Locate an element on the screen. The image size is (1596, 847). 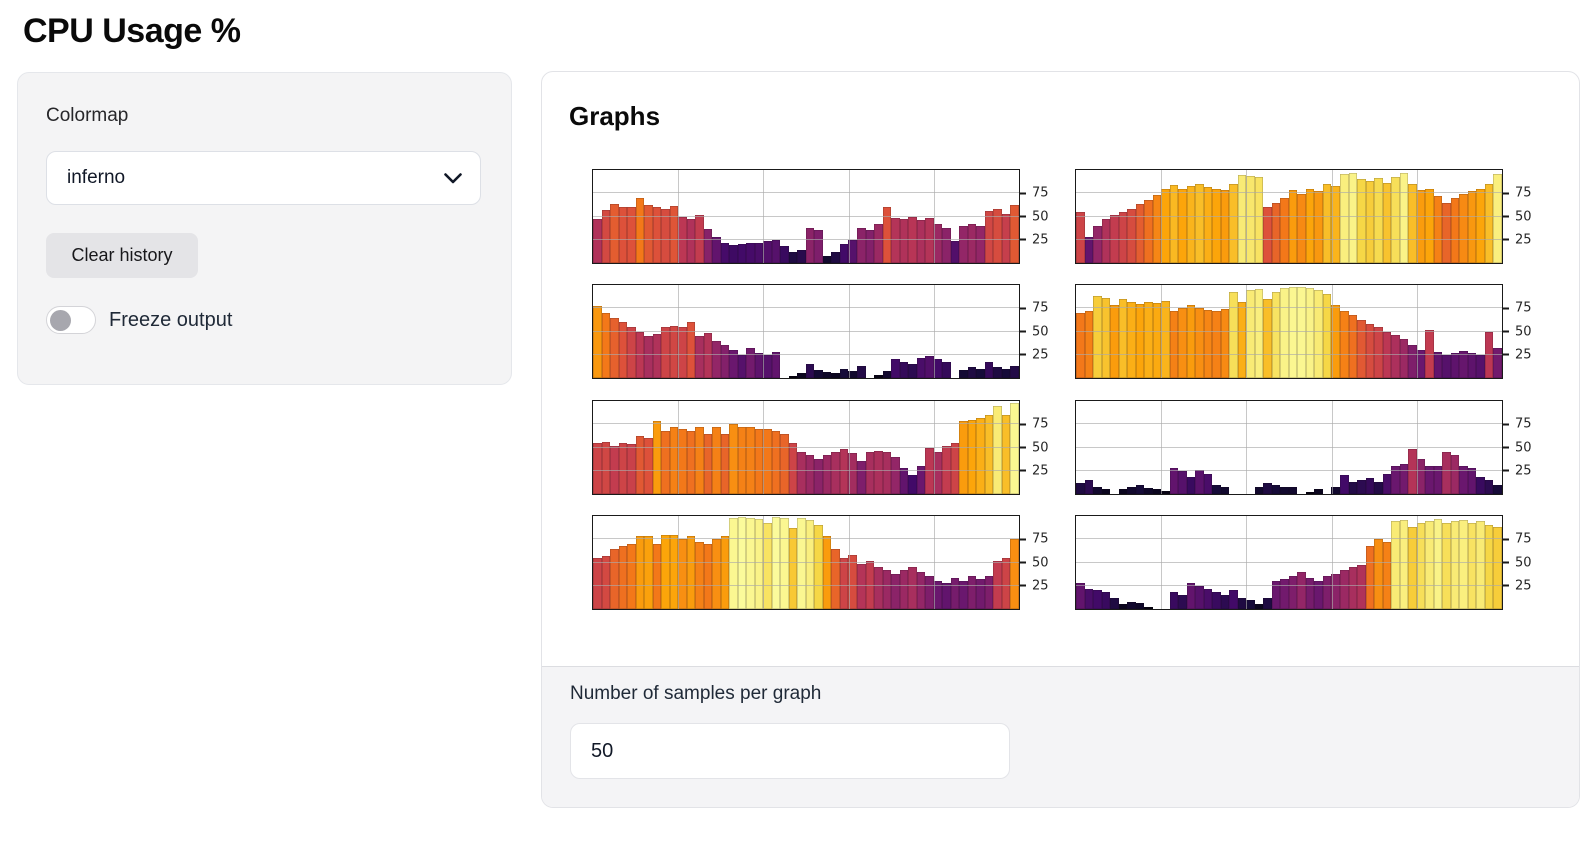
cpu-graph-7: 25 50 75 is located at coordinates (820, 562).